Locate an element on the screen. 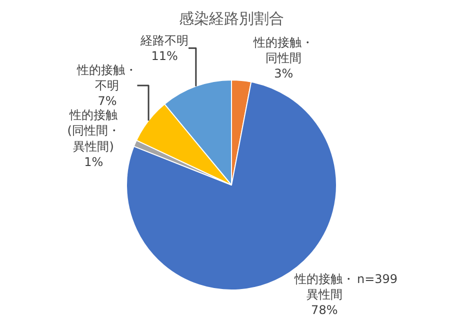 Image resolution: width=463 pixels, height=321 pixels. slice-label: 性的接触・不明 is located at coordinates (107, 77).